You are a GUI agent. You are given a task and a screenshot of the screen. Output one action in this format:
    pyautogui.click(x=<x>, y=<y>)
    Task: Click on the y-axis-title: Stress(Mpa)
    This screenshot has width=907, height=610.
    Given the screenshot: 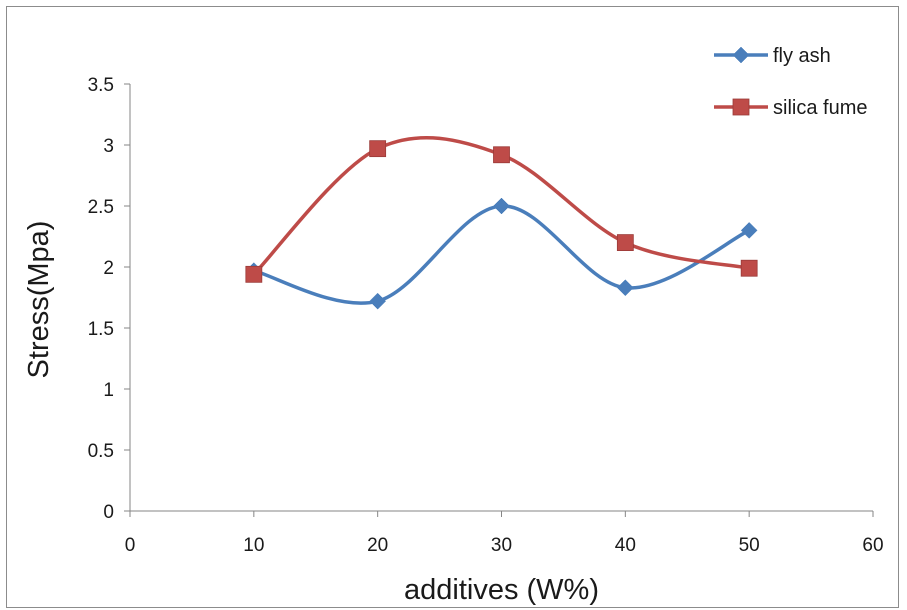 What is the action you would take?
    pyautogui.click(x=39, y=300)
    